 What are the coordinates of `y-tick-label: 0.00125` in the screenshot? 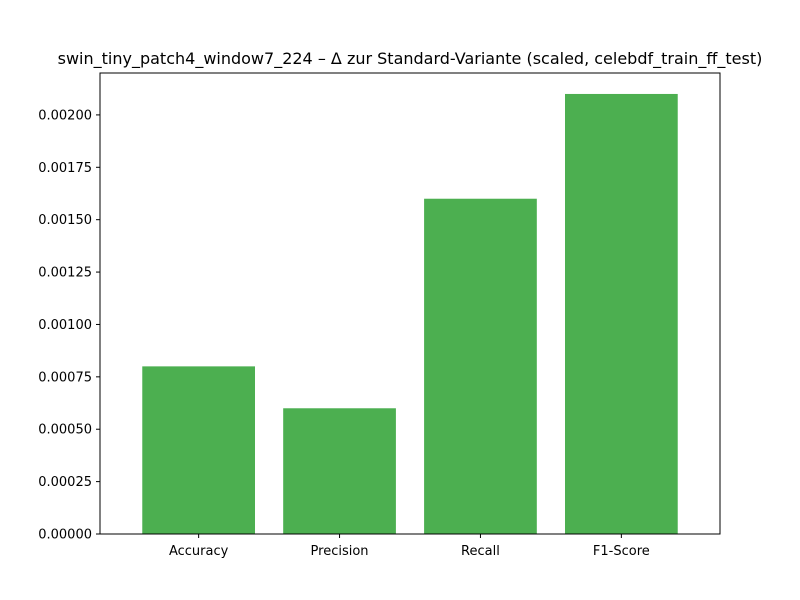 It's located at (65, 273).